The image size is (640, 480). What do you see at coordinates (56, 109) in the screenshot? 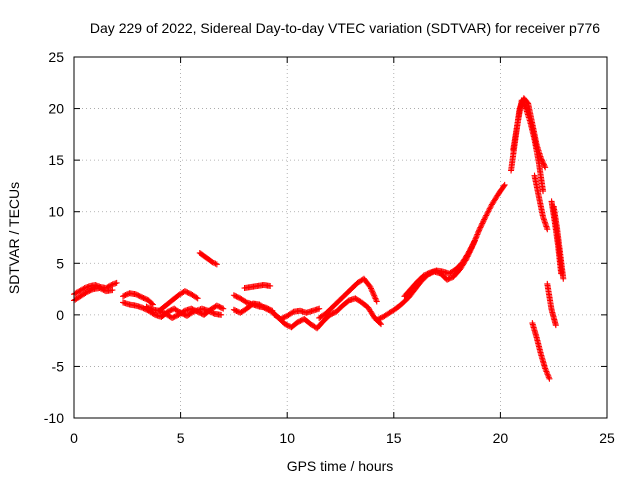
I see `y-tick-label: 20` at bounding box center [56, 109].